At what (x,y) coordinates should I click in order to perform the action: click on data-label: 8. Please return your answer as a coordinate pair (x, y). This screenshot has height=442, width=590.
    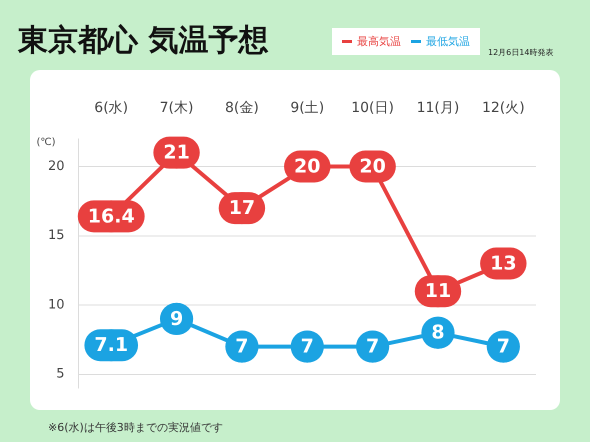
    Looking at the image, I should click on (438, 333).